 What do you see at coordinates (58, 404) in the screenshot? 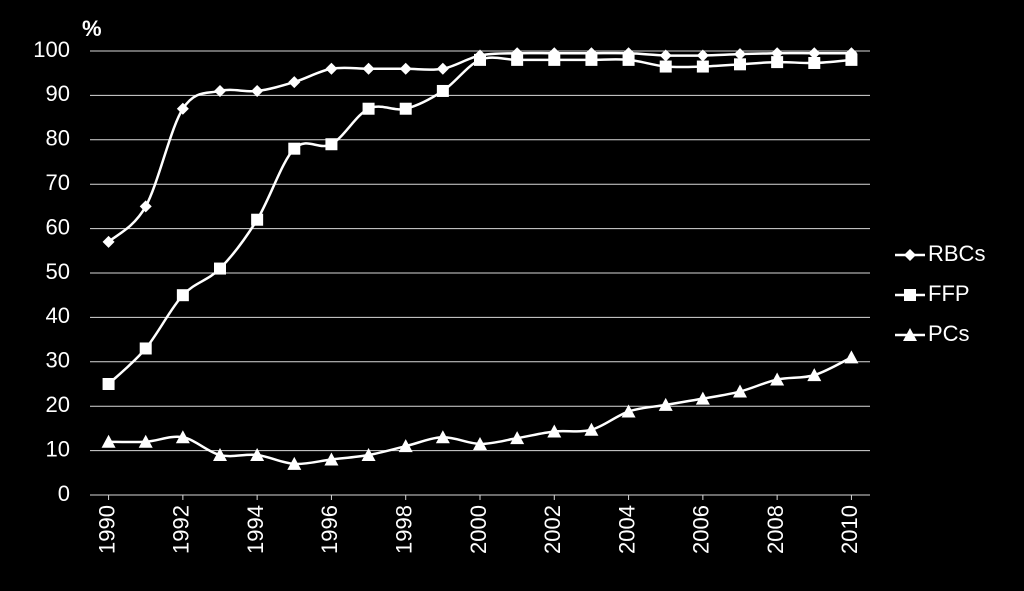
I see `y-tick-label: 20` at bounding box center [58, 404].